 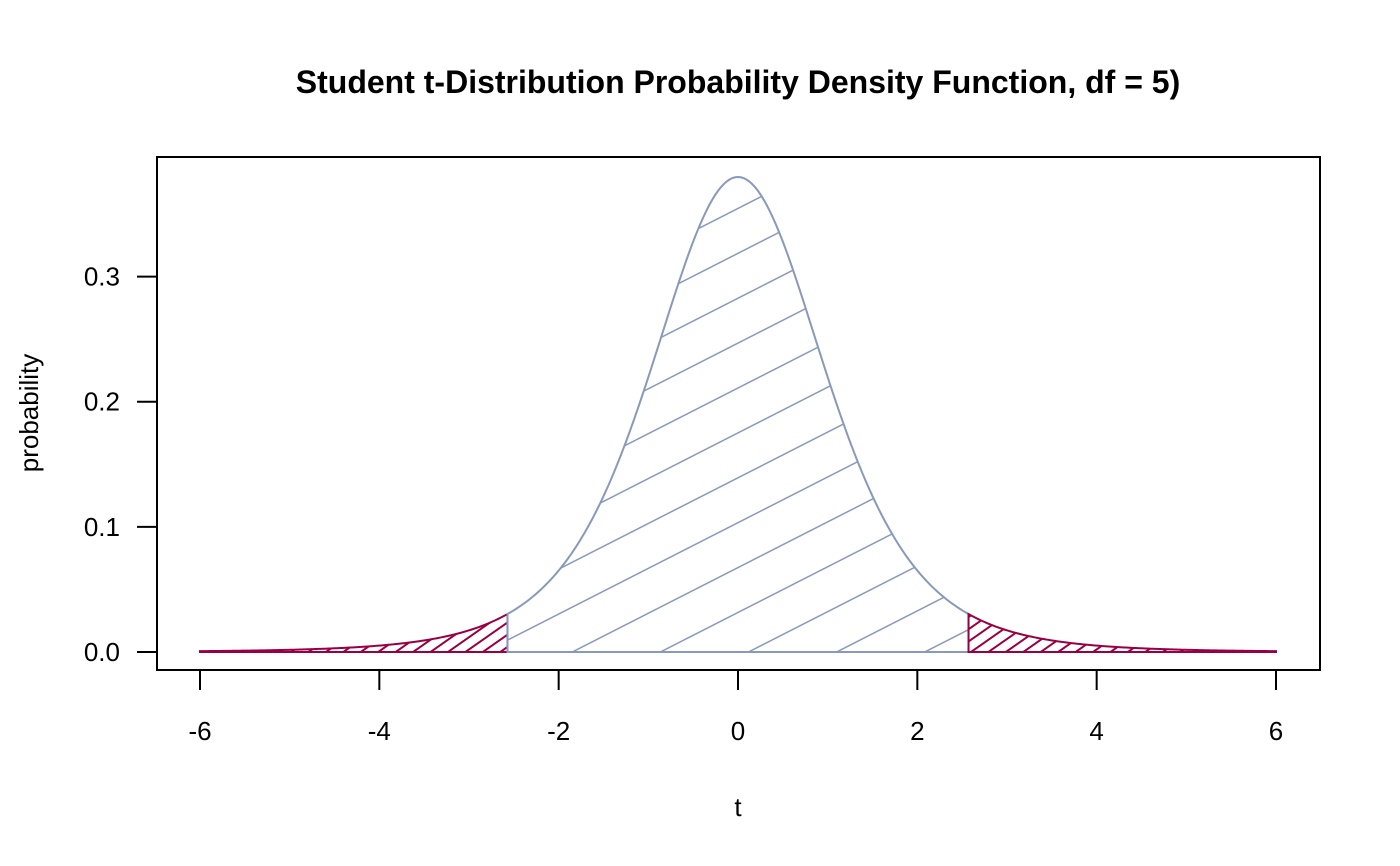 What do you see at coordinates (102, 277) in the screenshot?
I see `y-tick-label: 0.3` at bounding box center [102, 277].